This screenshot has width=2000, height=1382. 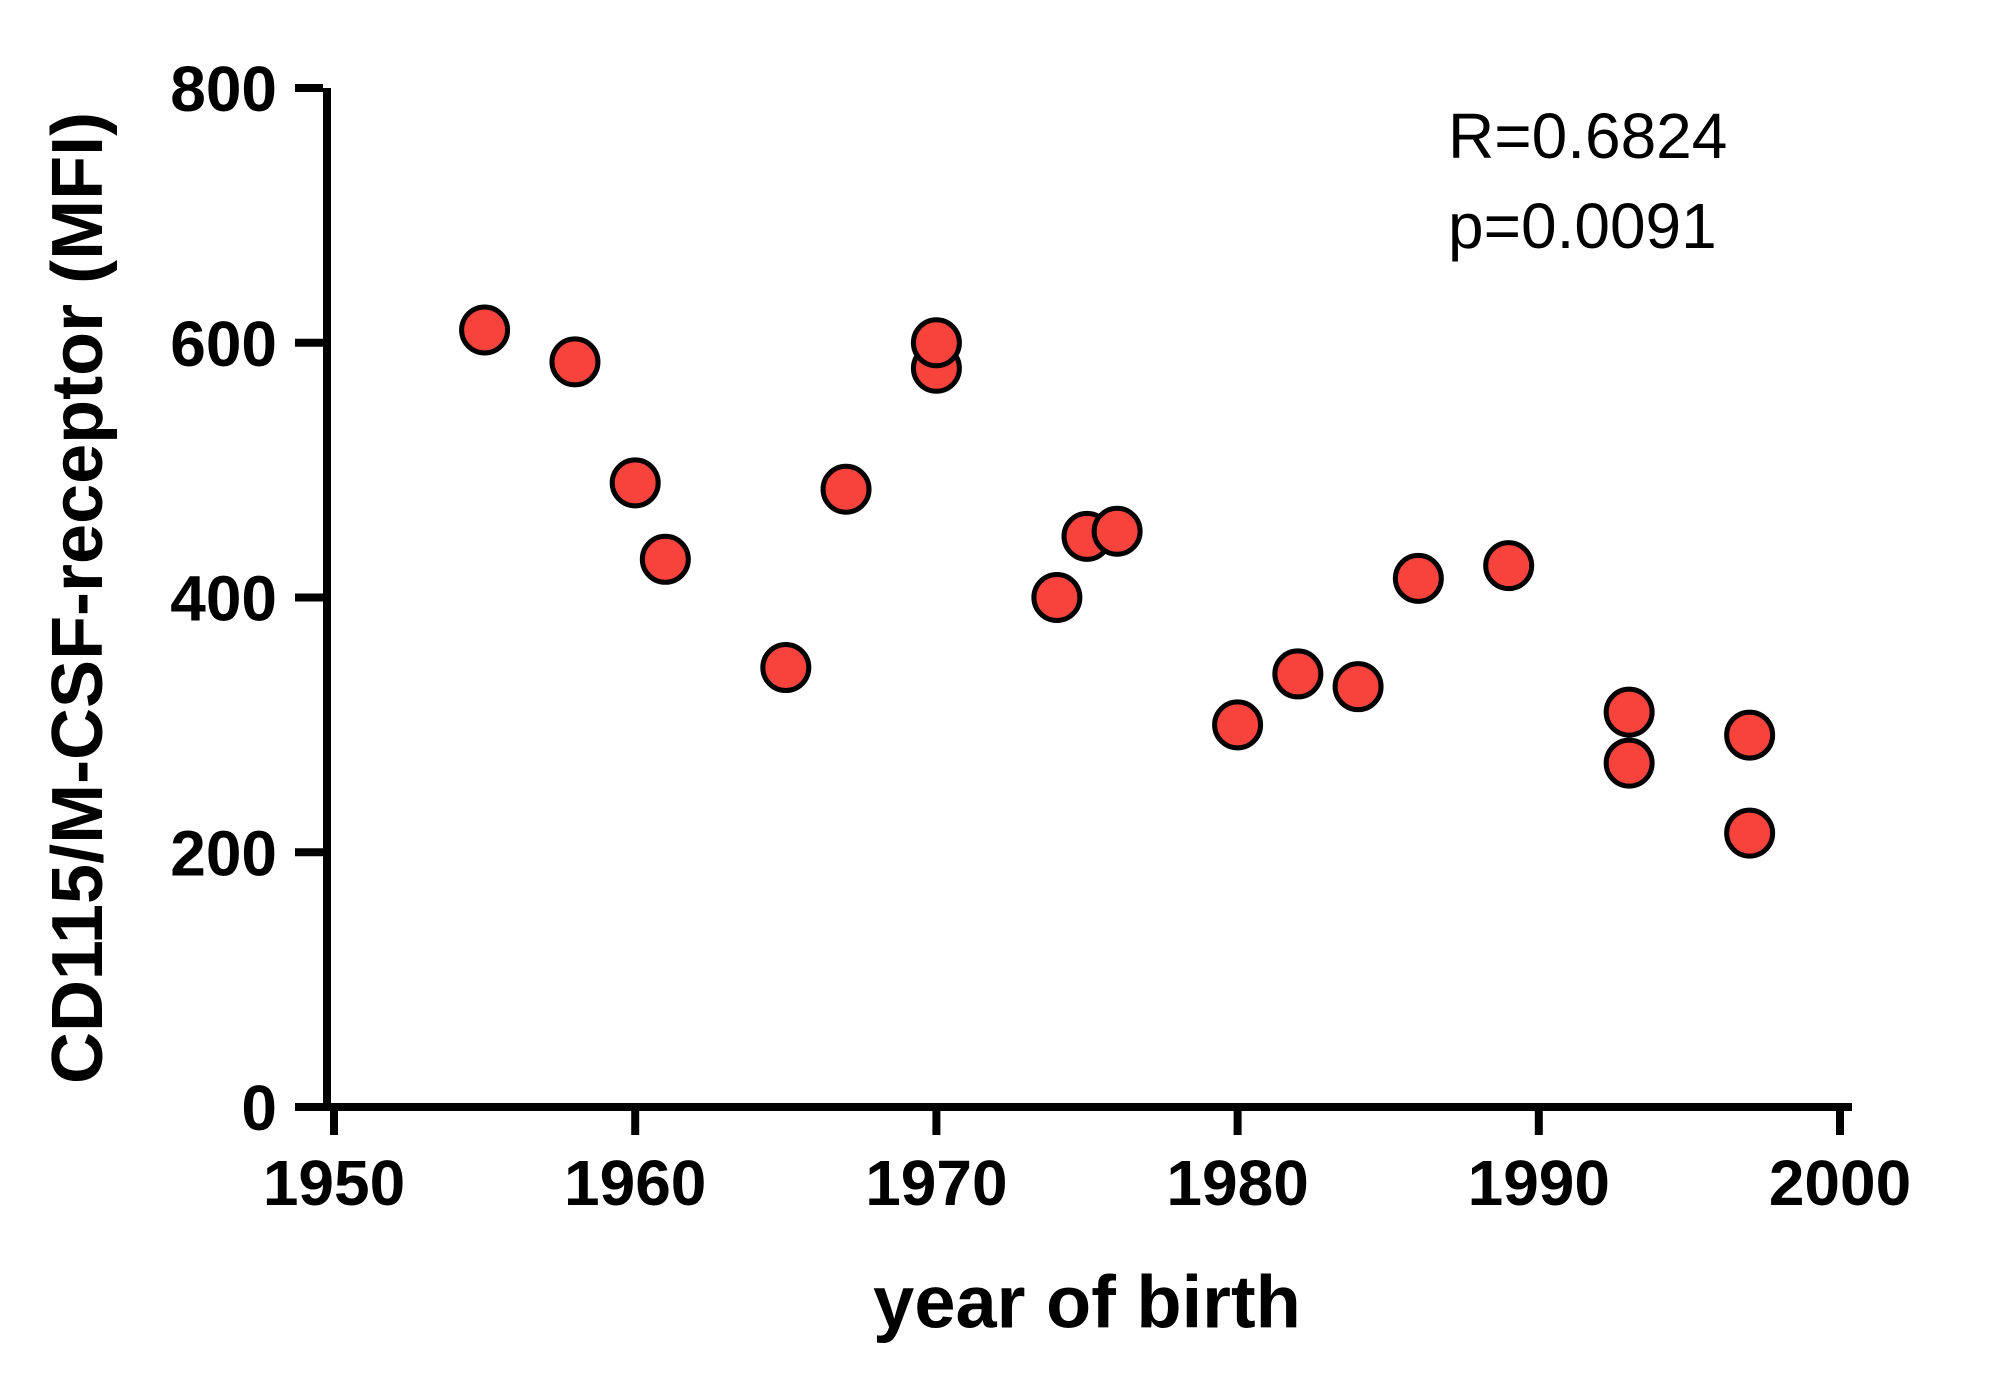 I want to click on r-value-text: R=0.6824, so click(x=1588, y=136).